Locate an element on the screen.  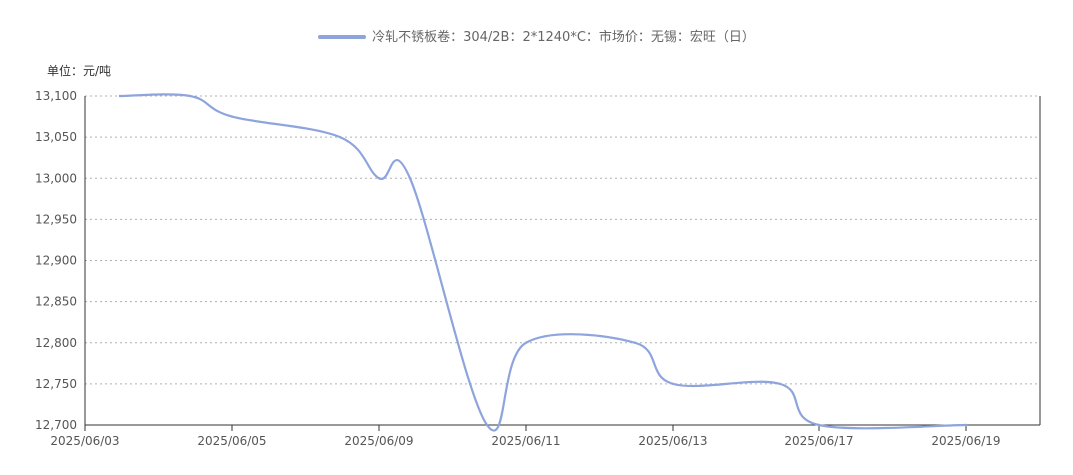
y-tick-label: 12,800 is located at coordinates (56, 343).